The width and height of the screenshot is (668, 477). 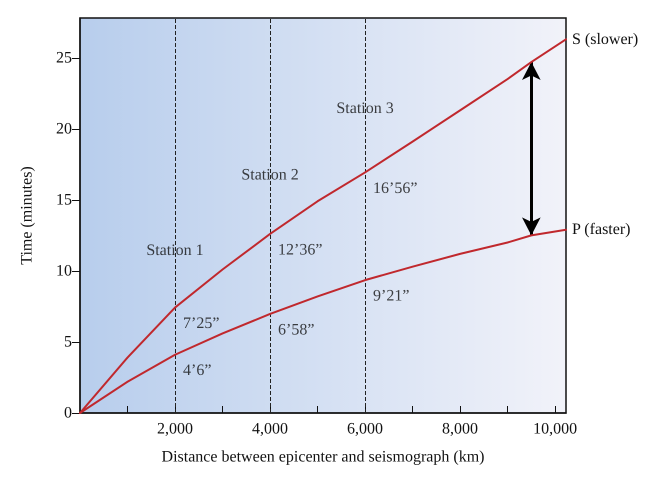 What do you see at coordinates (64, 199) in the screenshot?
I see `y-tick-label: 15` at bounding box center [64, 199].